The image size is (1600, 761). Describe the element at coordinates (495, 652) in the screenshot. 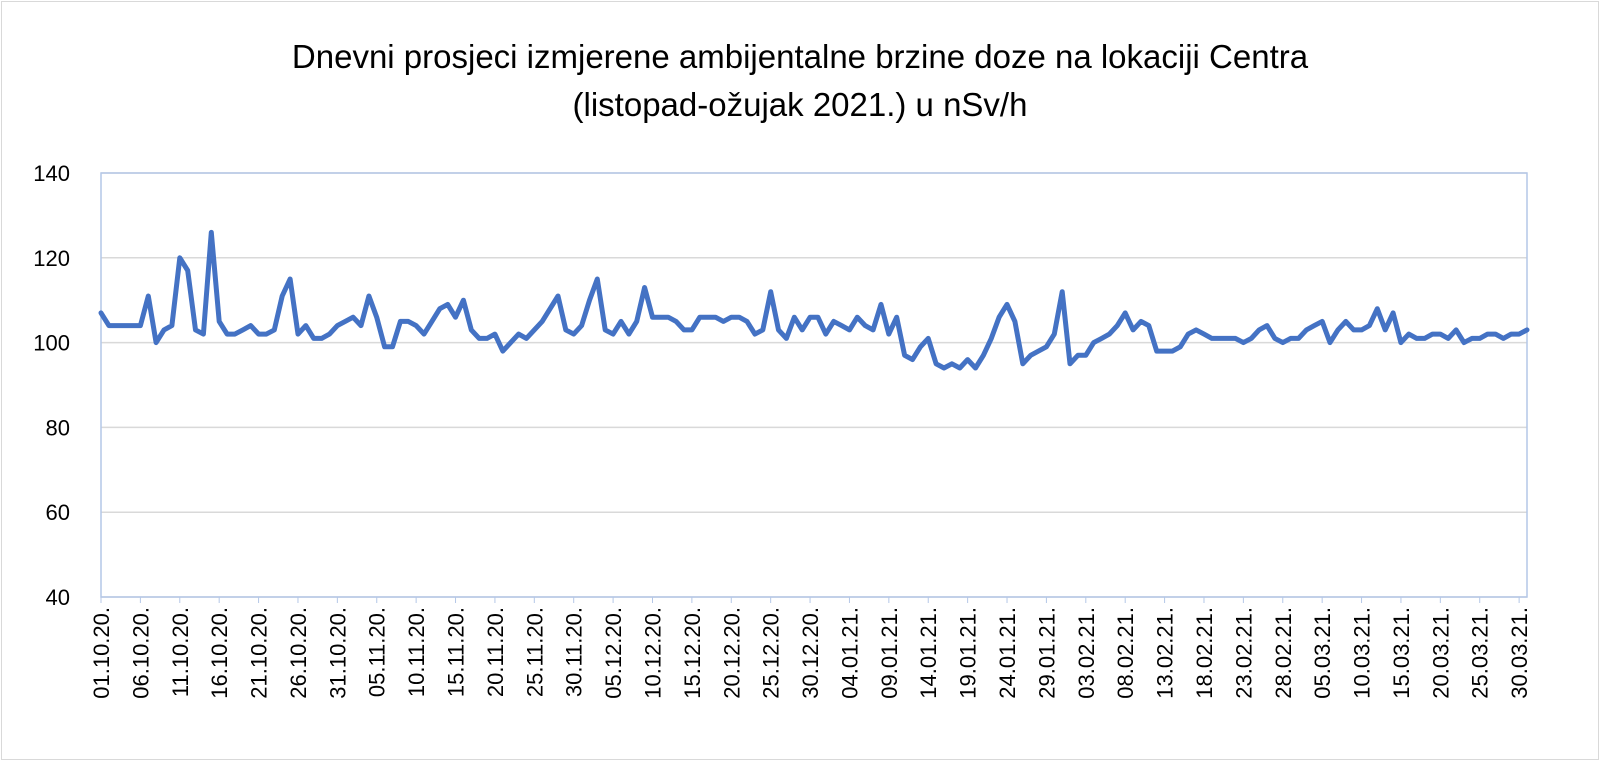

I see `x-tick-label: 20.11.20.` at that location.